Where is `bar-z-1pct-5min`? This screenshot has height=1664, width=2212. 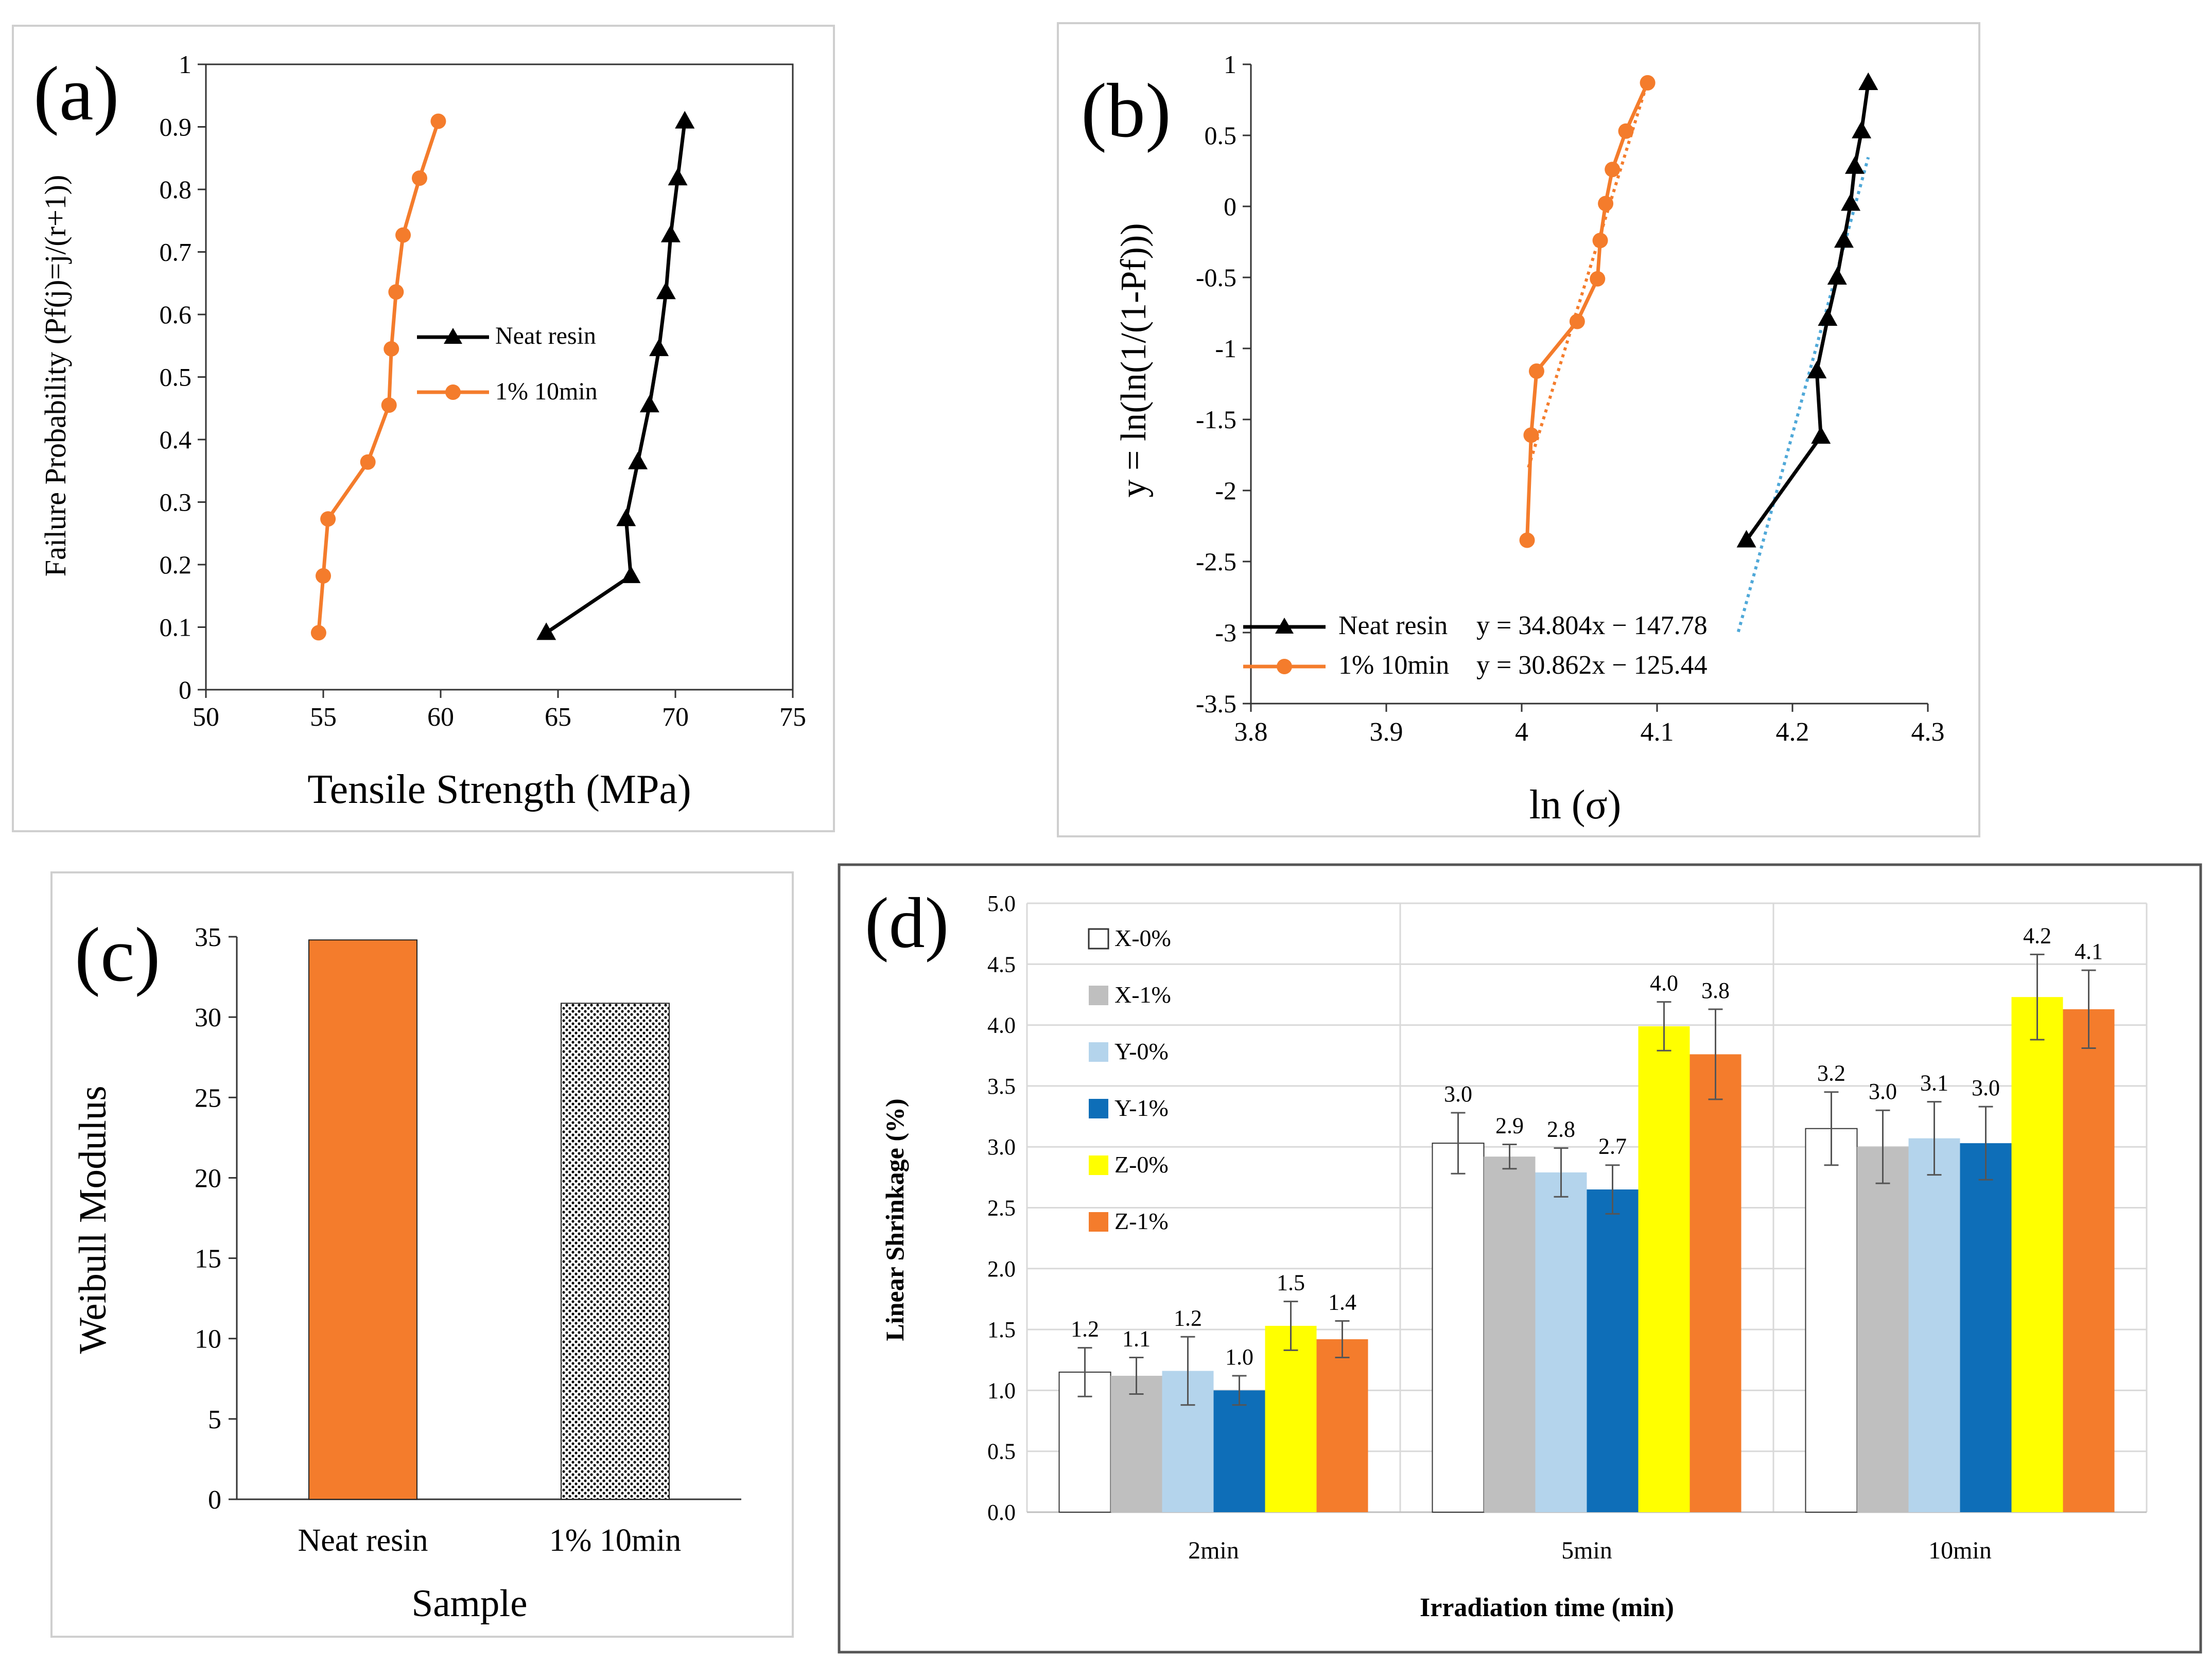
bar-z-1pct-5min is located at coordinates (1715, 1283).